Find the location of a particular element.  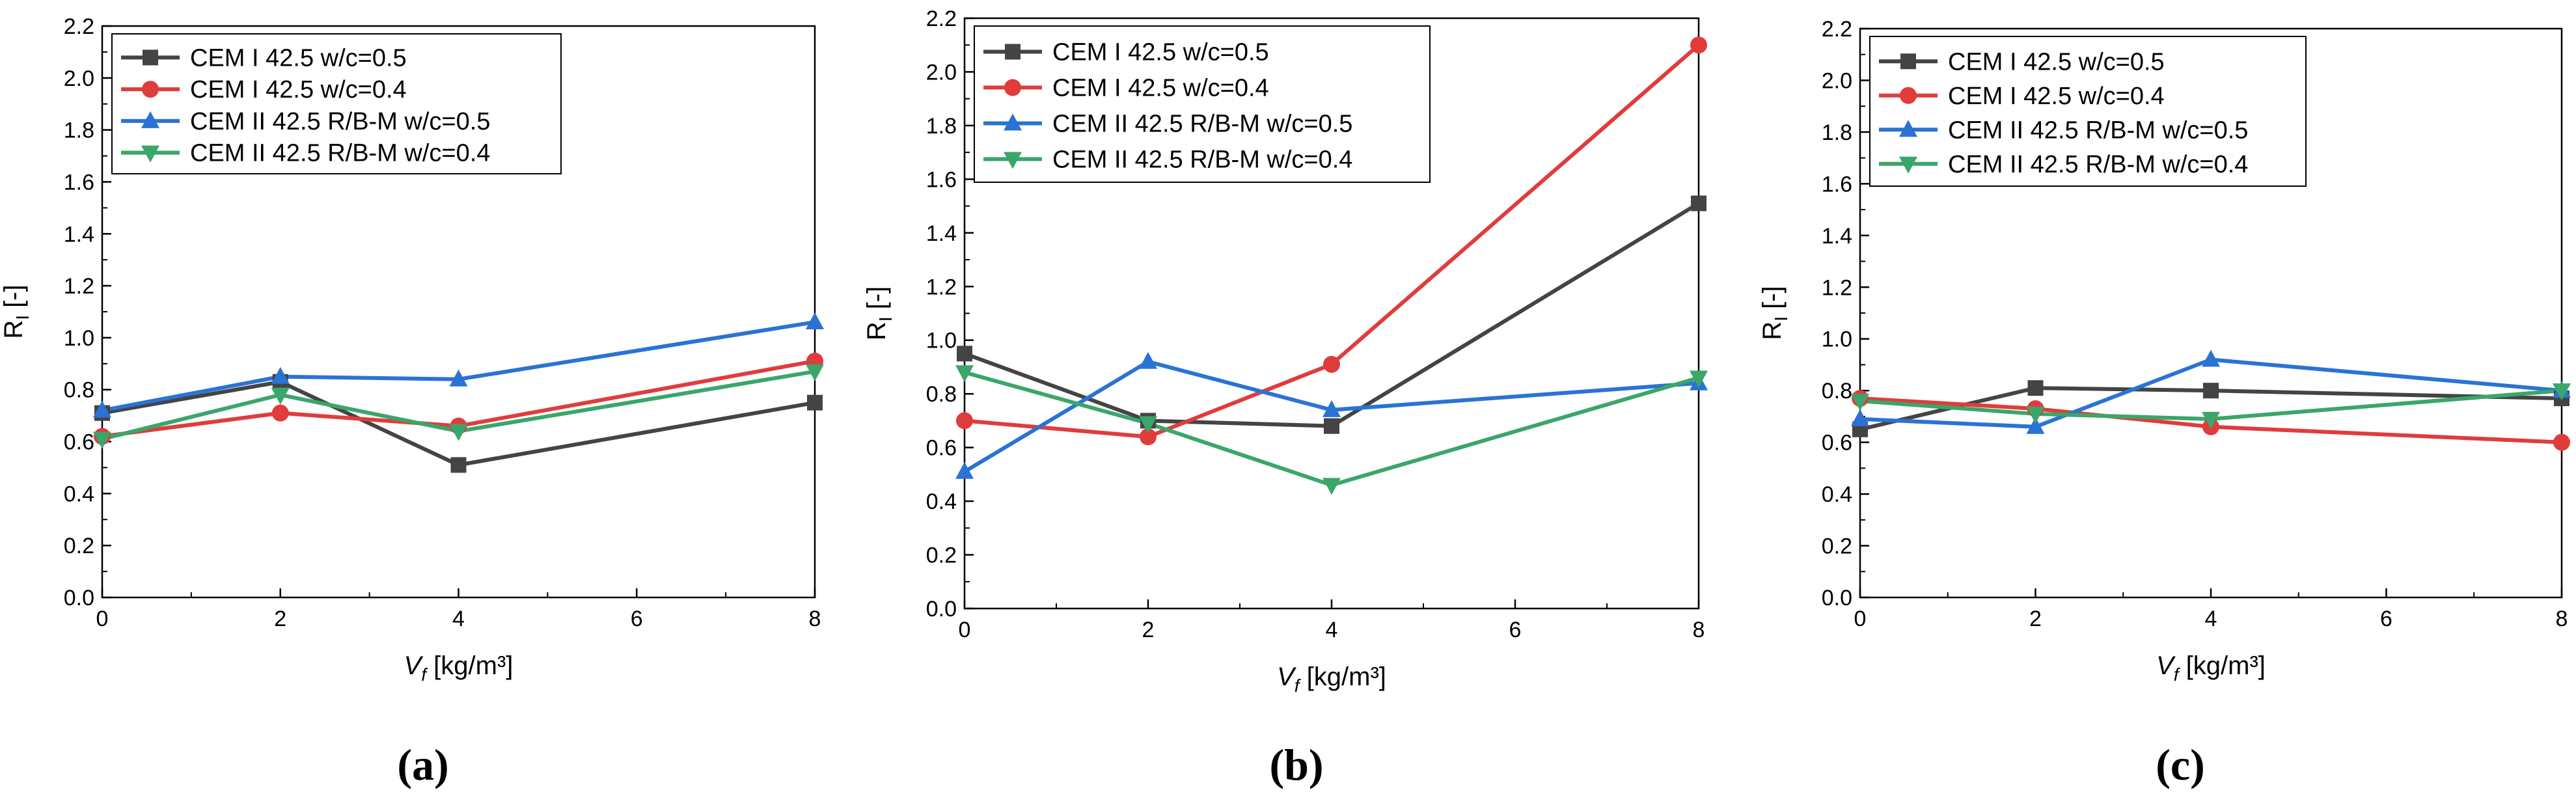

panel-label-a: (a) is located at coordinates (423, 764).